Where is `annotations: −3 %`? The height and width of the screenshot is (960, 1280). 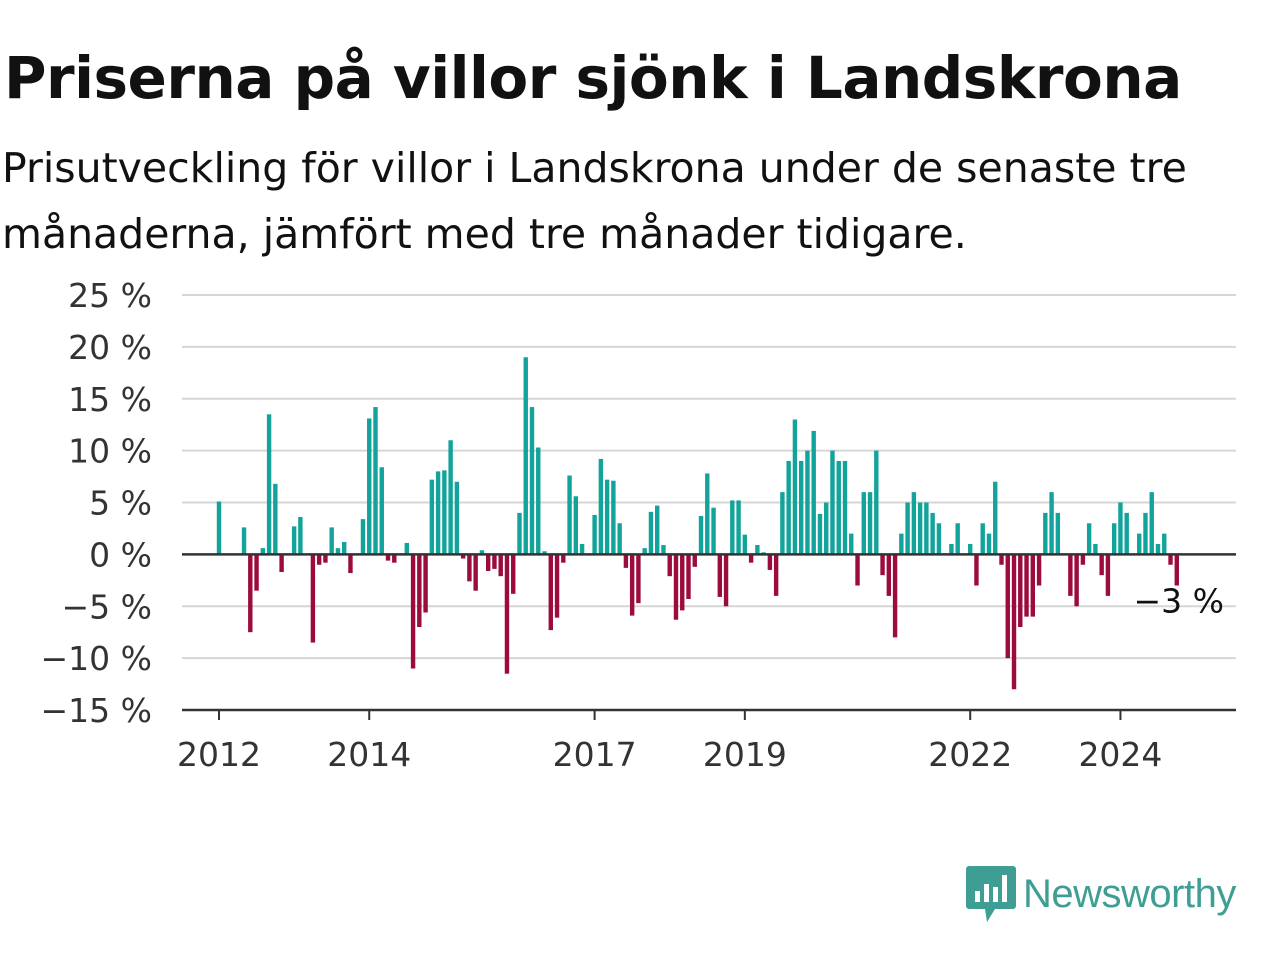 annotations: −3 % is located at coordinates (1179, 600).